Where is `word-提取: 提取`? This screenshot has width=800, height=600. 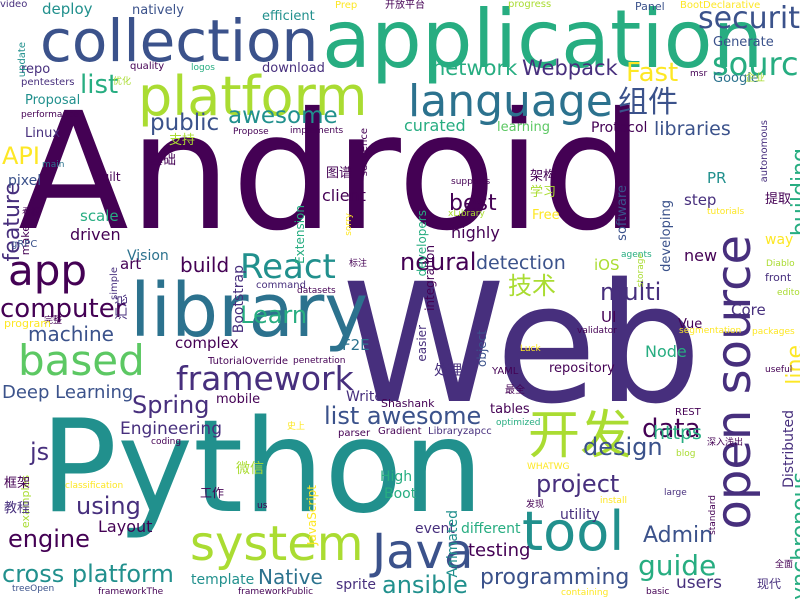
word-提取: 提取 is located at coordinates (778, 199).